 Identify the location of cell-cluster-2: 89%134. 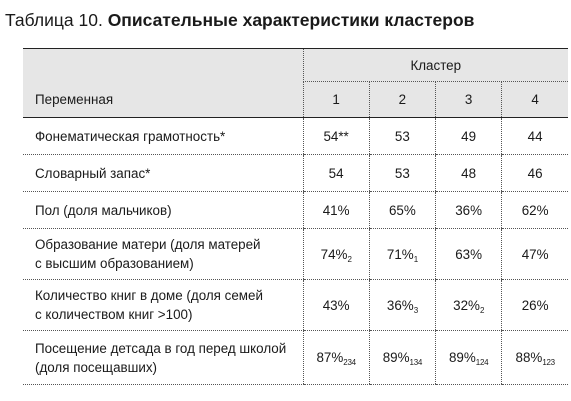
(402, 357).